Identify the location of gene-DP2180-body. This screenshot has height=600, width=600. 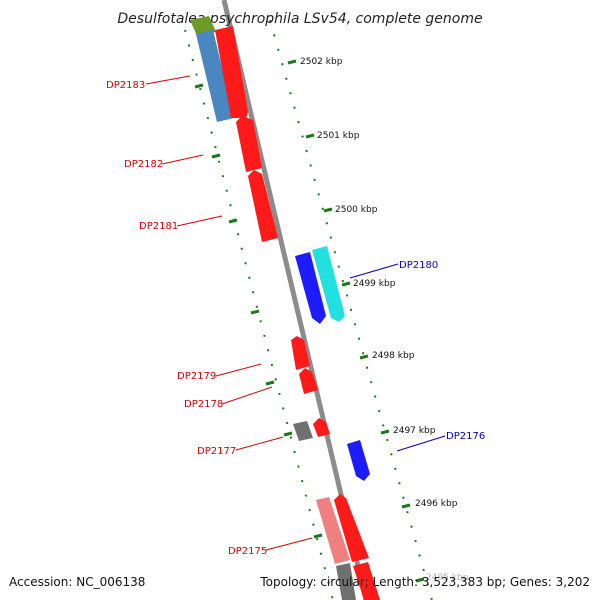
(328, 284).